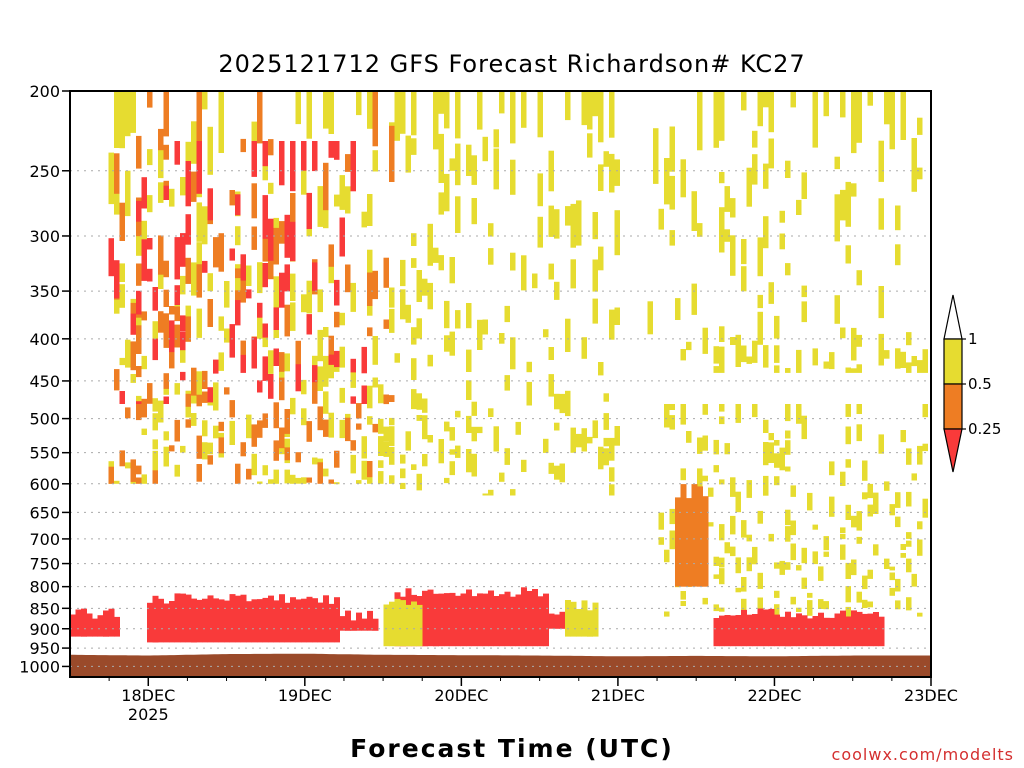 The height and width of the screenshot is (768, 1024). I want to click on source-credit: coolwx.com/modelts, so click(922, 754).